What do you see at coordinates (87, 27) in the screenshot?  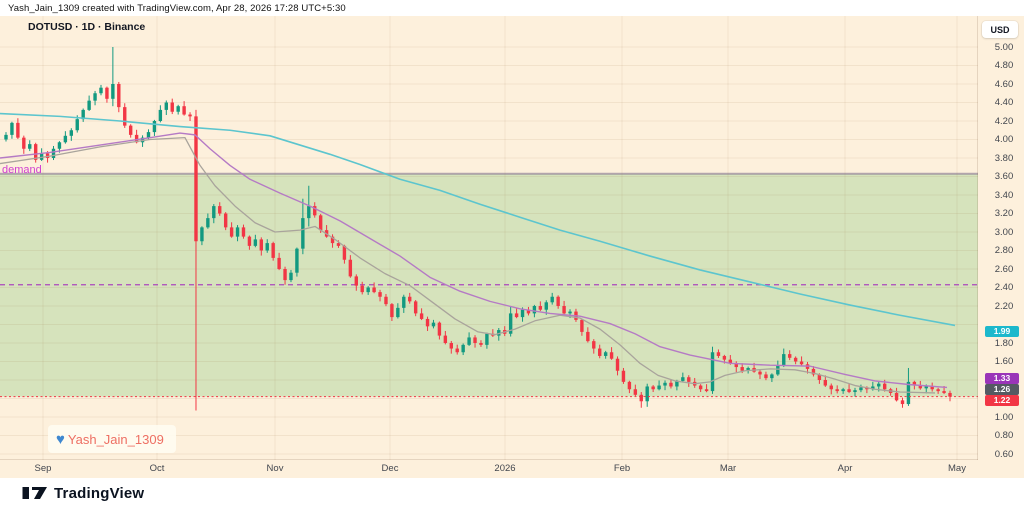 I see `symbol-title: DOTUSD · 1D · Binance` at bounding box center [87, 27].